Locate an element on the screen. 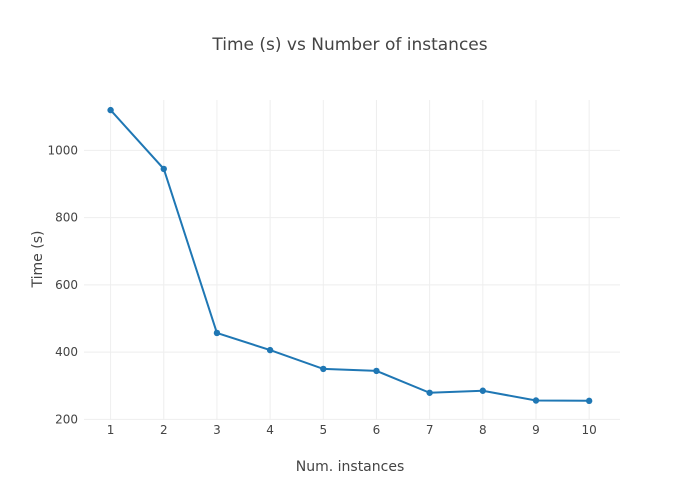 This screenshot has width=700, height=500. y-tick-label: 400 is located at coordinates (66, 352).